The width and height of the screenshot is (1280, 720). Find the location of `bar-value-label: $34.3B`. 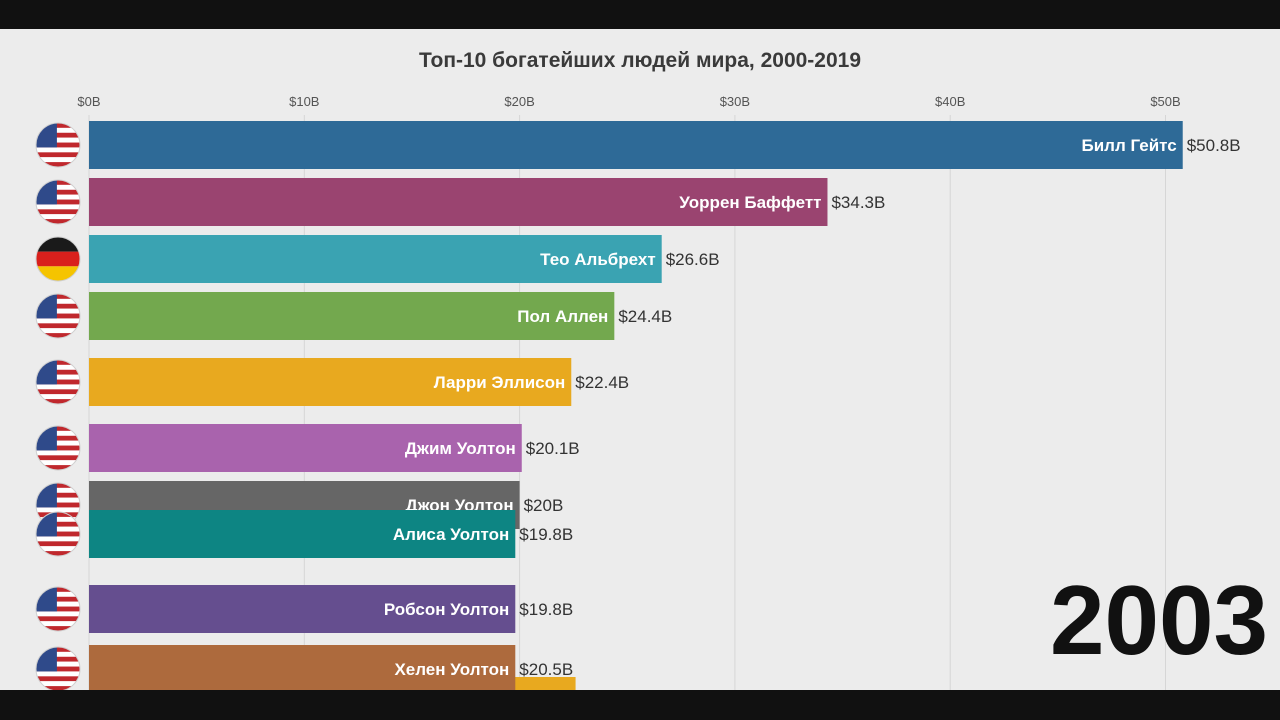

bar-value-label: $34.3B is located at coordinates (858, 202).